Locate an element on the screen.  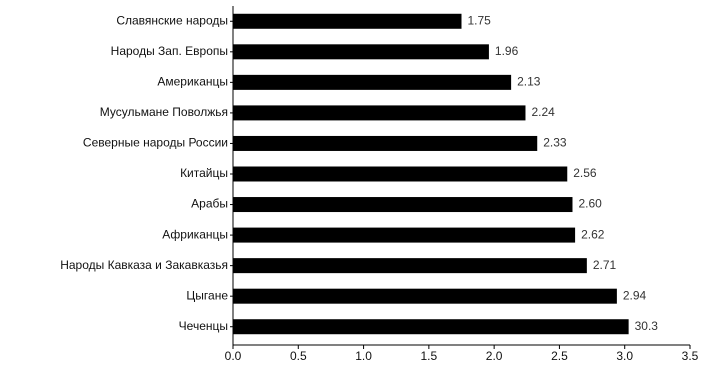
y-tick-label: Мусульмане Поволжья is located at coordinates (164, 112).